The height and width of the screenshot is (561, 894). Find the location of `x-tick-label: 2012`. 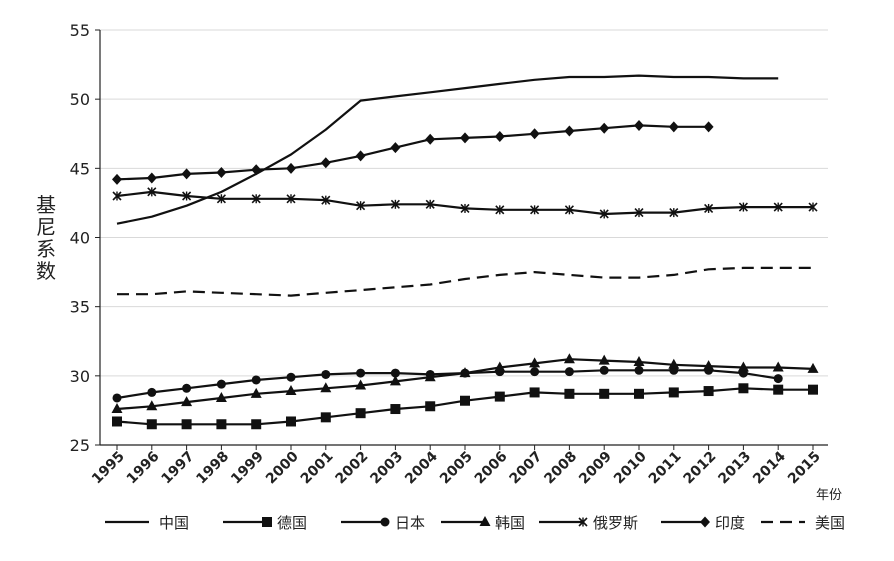

x-tick-label: 2012 is located at coordinates (700, 468).